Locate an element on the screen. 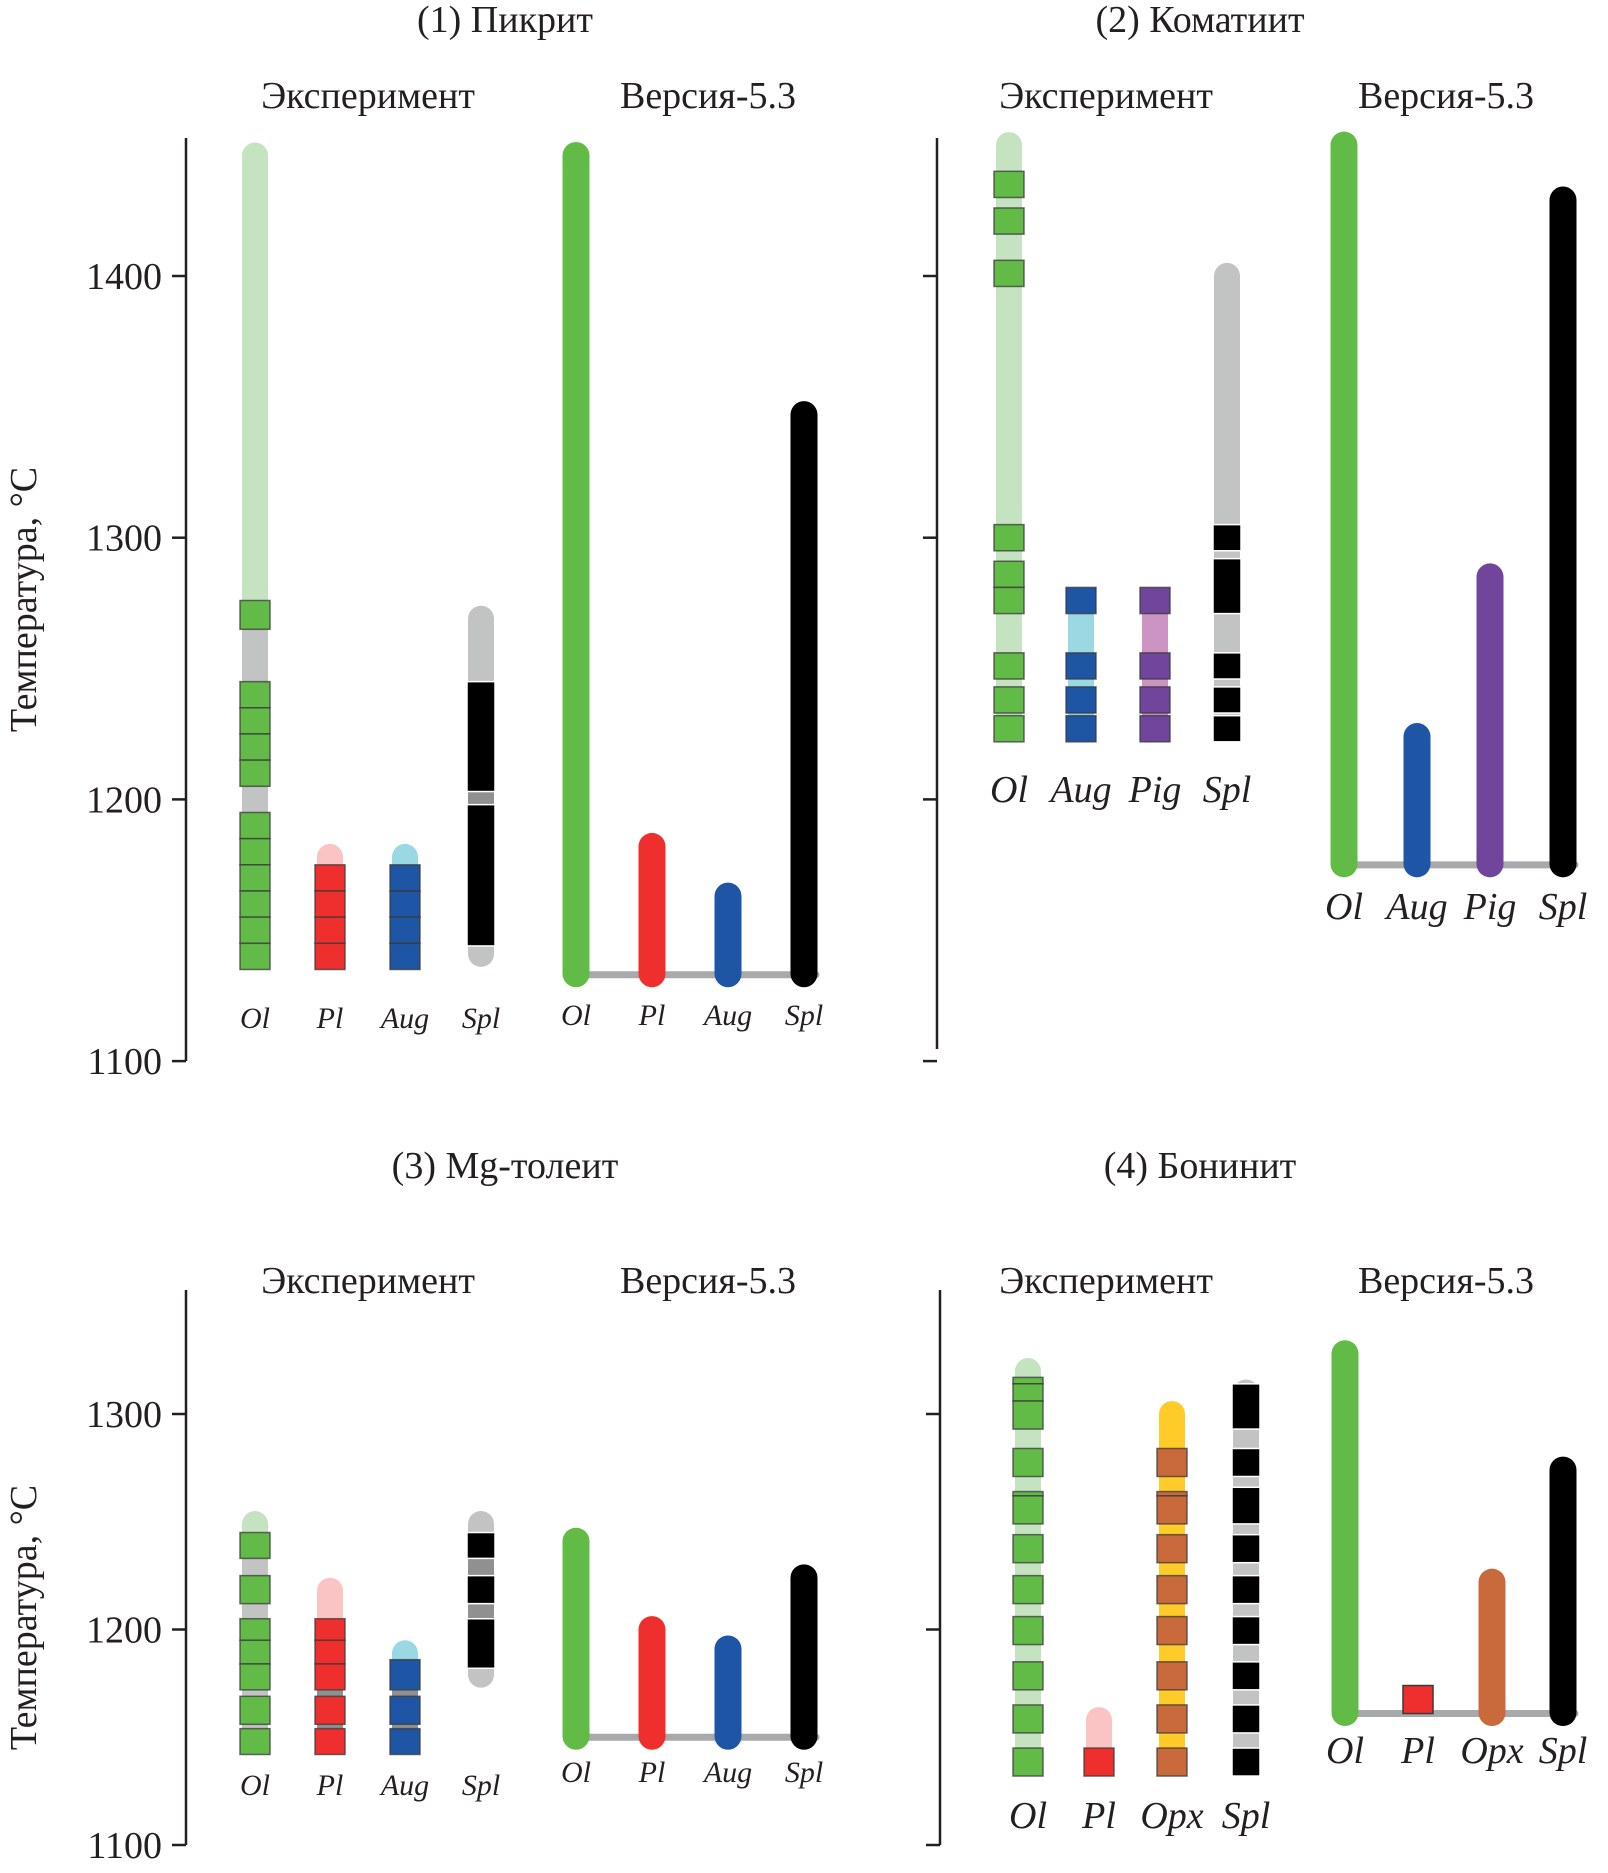  model-bars: Ol Pl Opx Spl is located at coordinates (1456, 1556).